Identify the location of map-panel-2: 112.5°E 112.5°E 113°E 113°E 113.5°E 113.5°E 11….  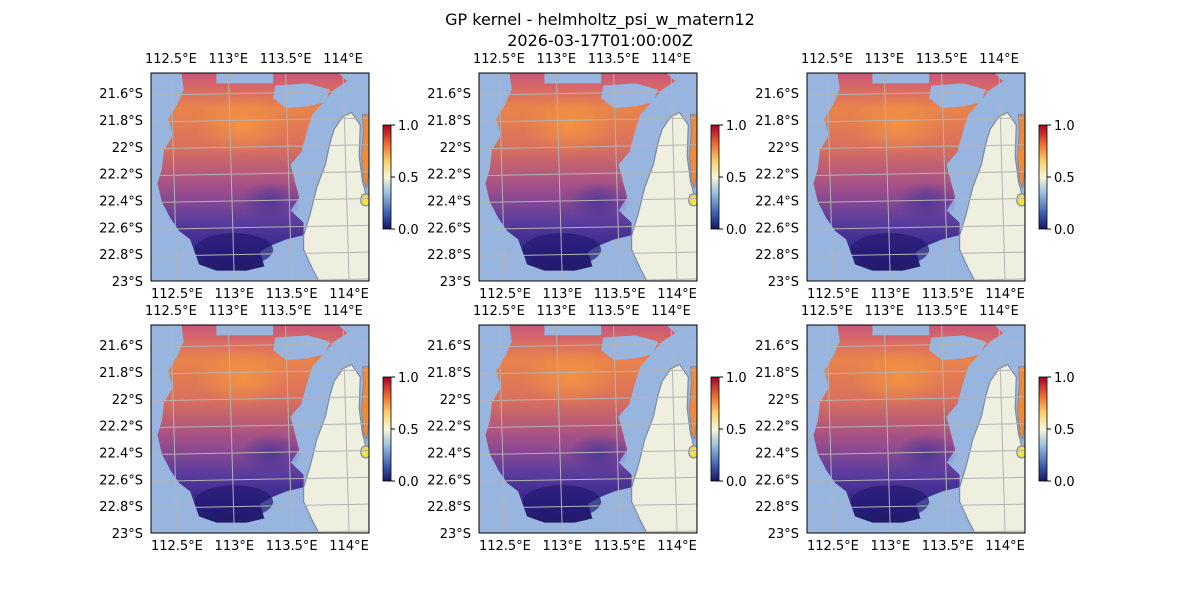
(586, 177).